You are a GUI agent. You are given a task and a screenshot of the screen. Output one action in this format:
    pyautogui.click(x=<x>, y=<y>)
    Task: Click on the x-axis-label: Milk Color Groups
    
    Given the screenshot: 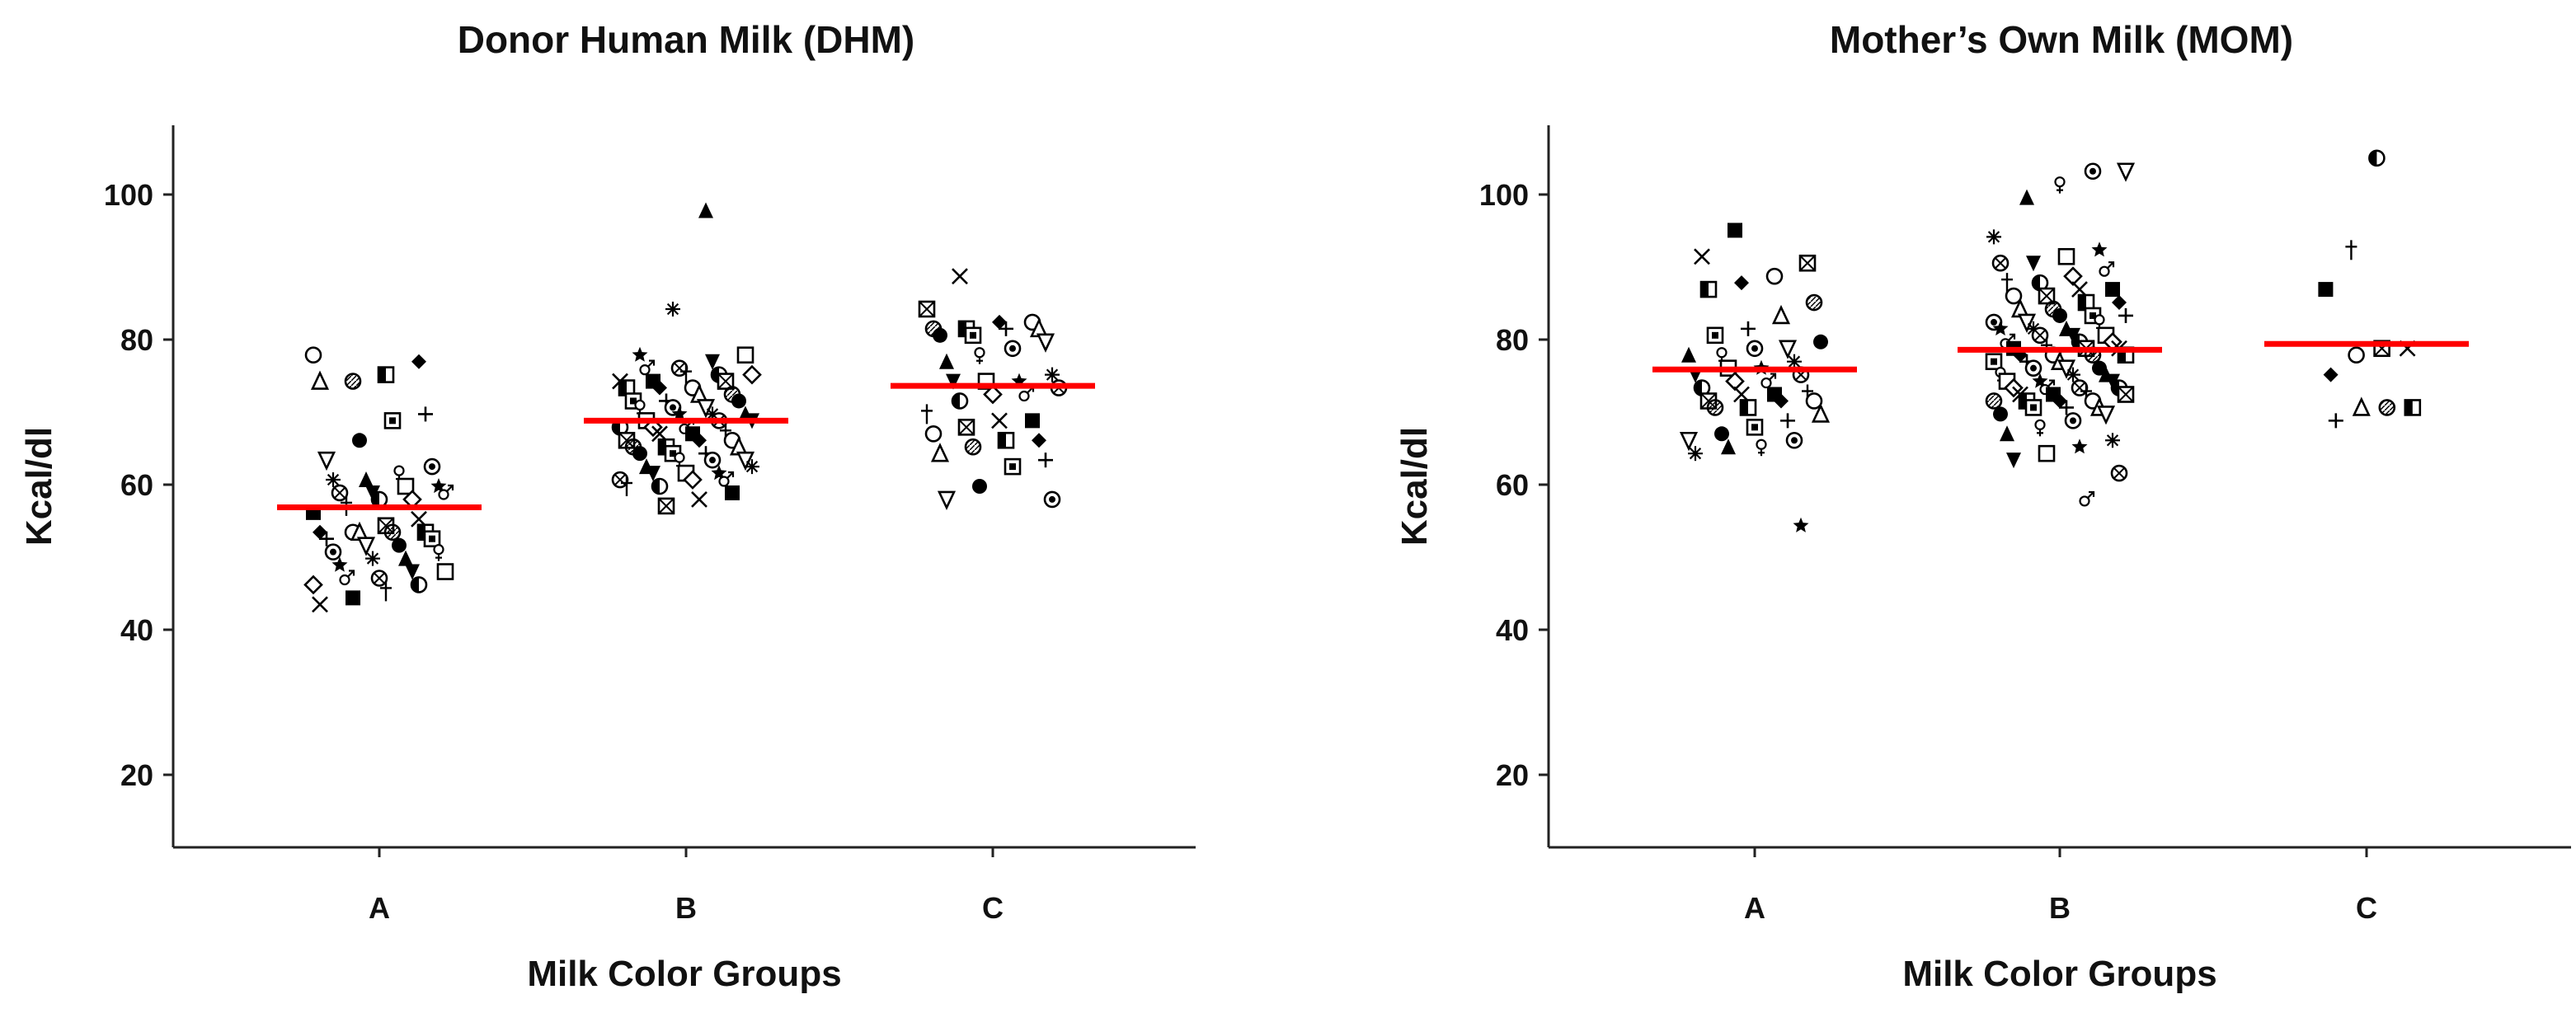 What is the action you would take?
    pyautogui.click(x=2059, y=974)
    